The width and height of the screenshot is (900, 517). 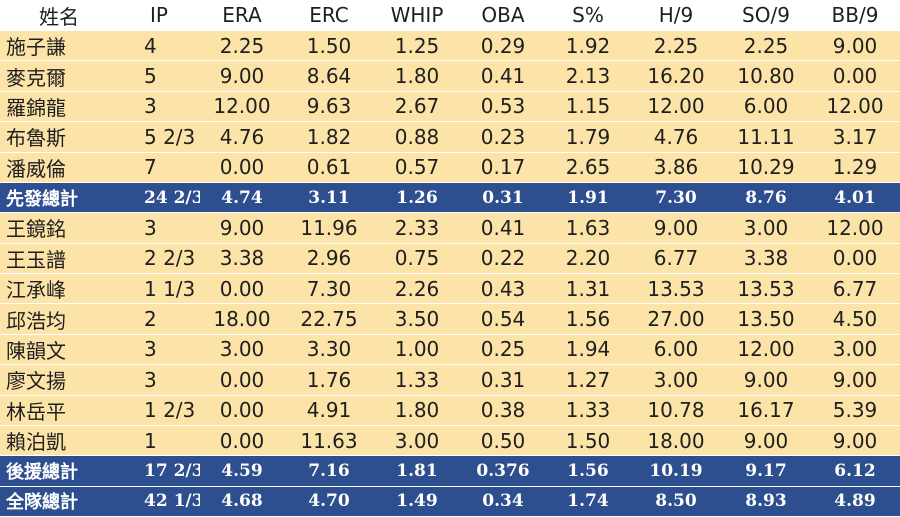 What do you see at coordinates (588, 441) in the screenshot?
I see `stat-cell: 1.50` at bounding box center [588, 441].